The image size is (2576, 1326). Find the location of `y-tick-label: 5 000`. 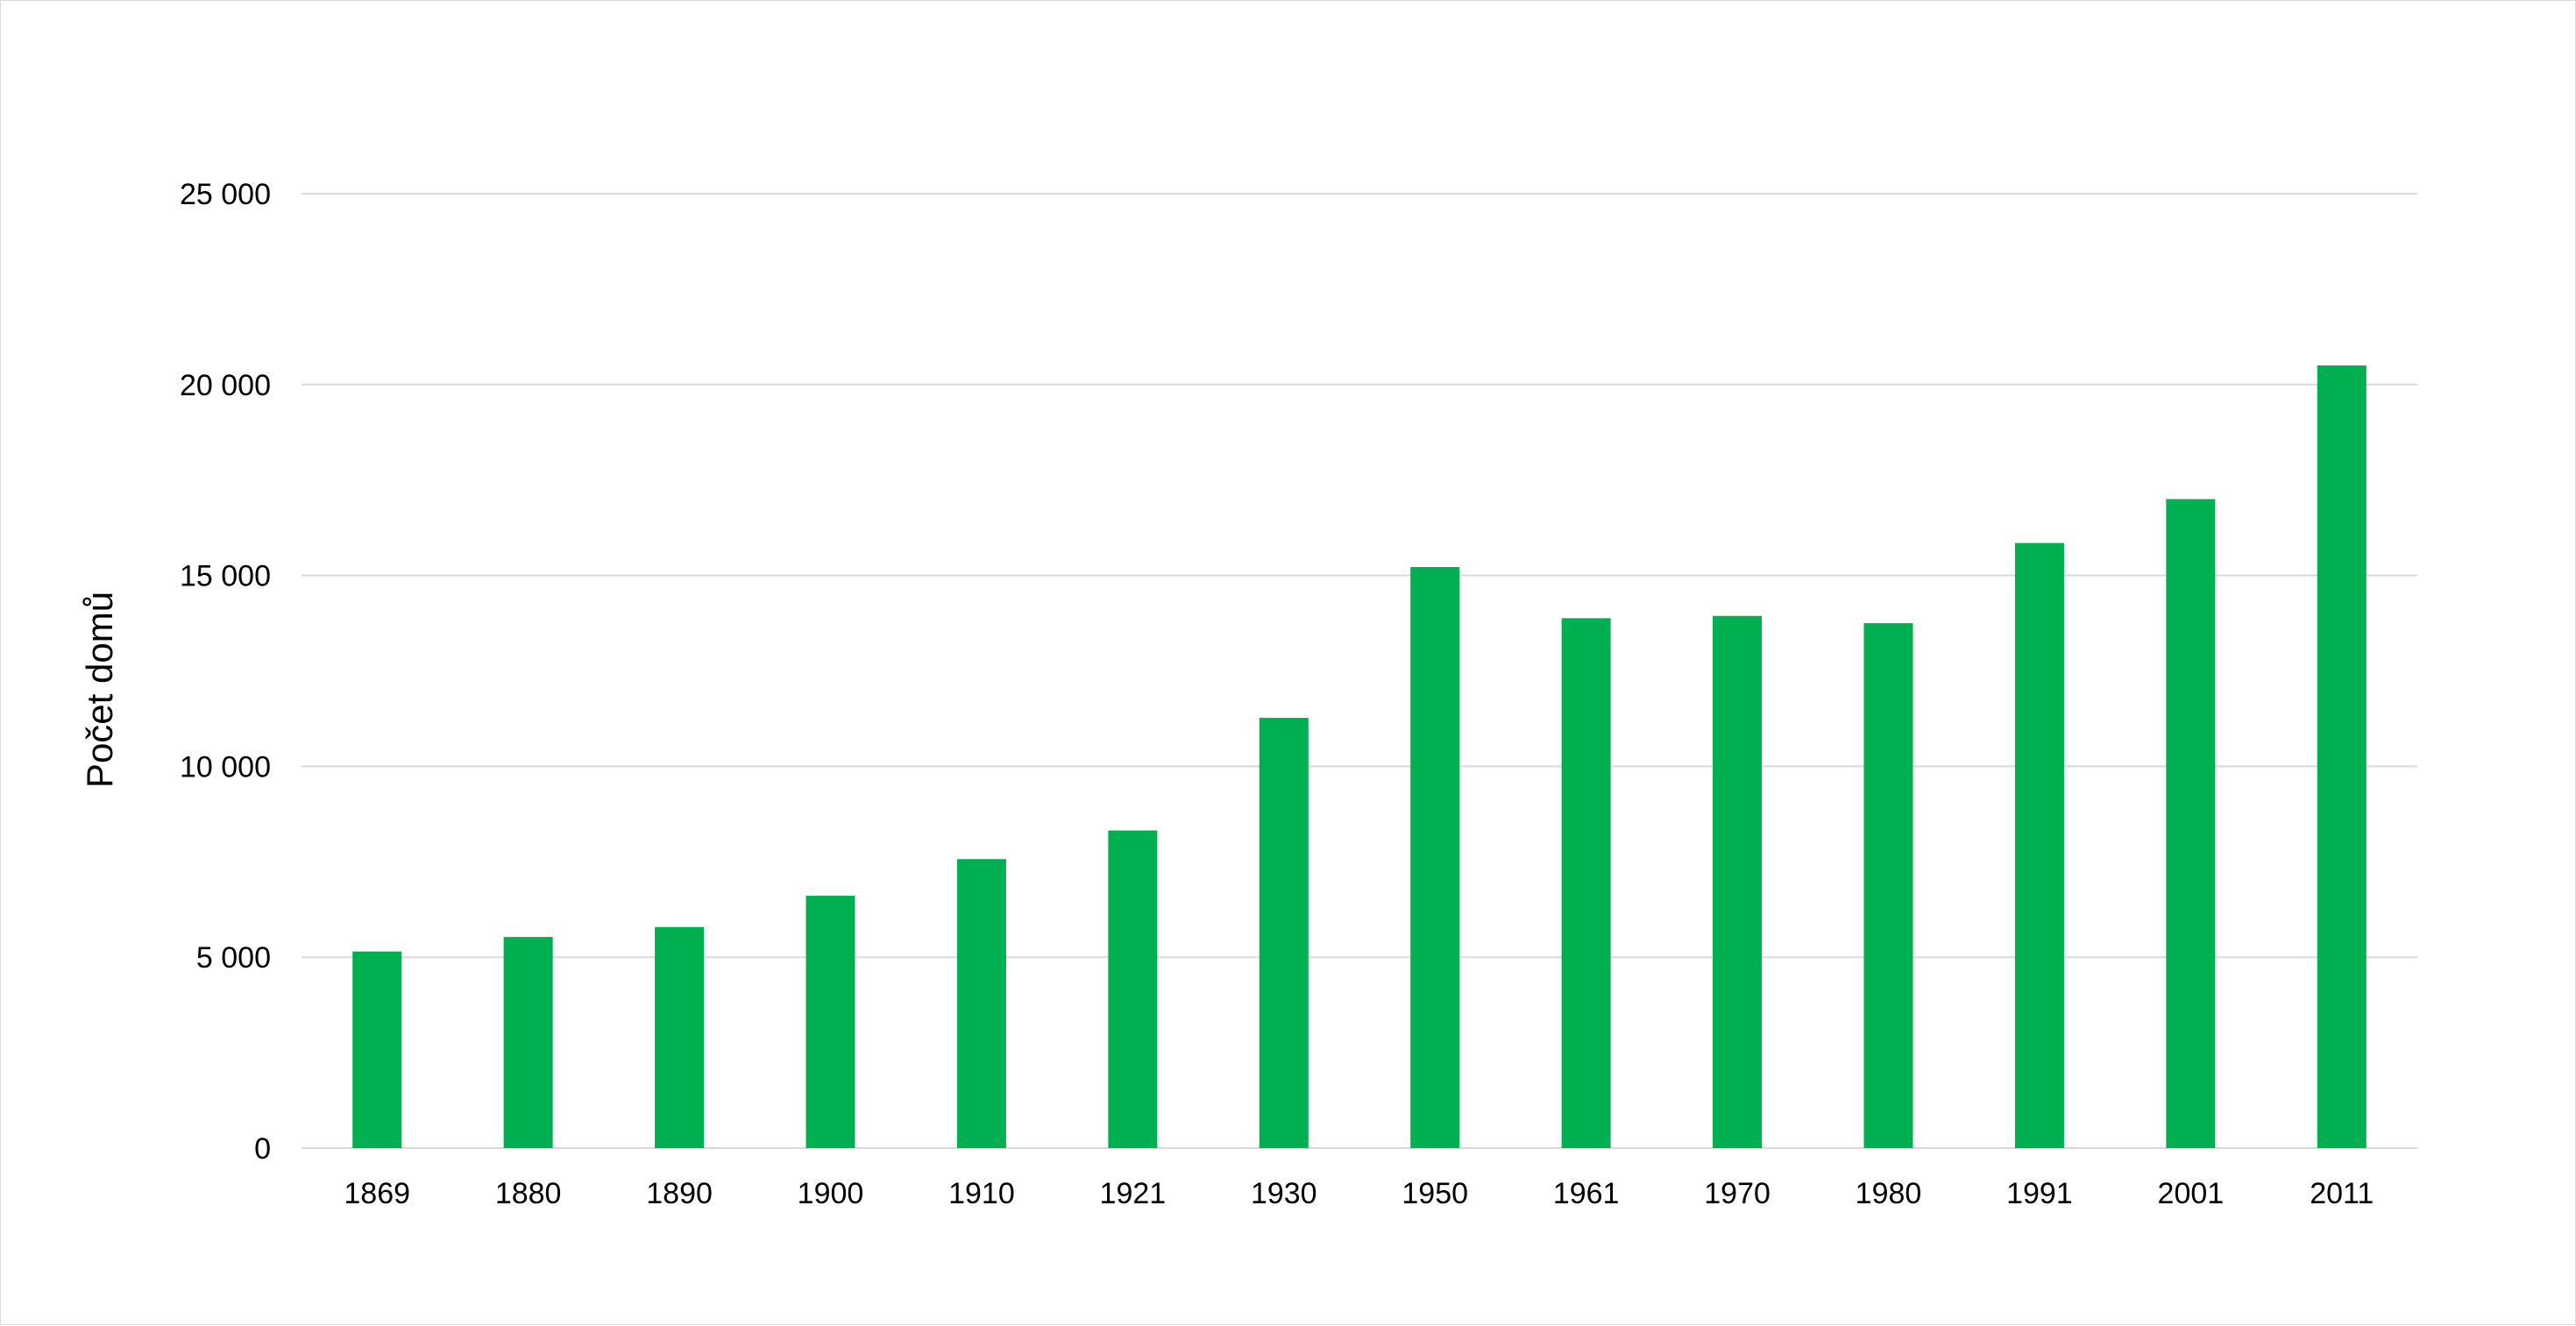

y-tick-label: 5 000 is located at coordinates (234, 958).